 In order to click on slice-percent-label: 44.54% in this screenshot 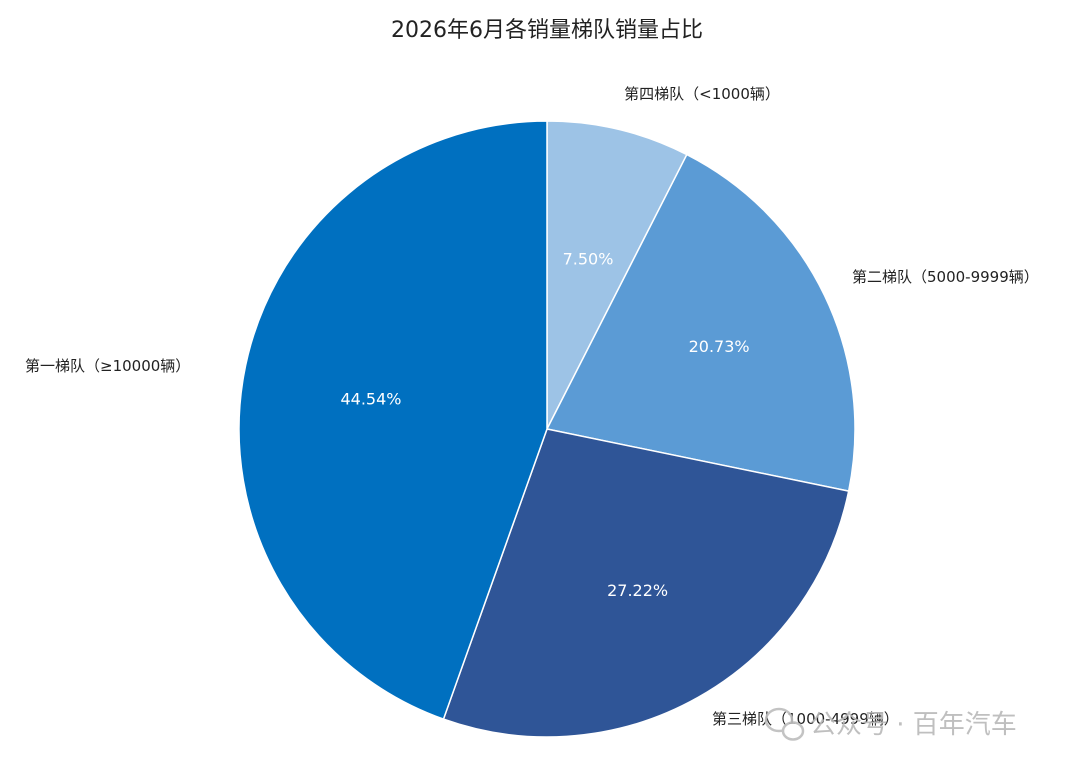, I will do `click(370, 399)`.